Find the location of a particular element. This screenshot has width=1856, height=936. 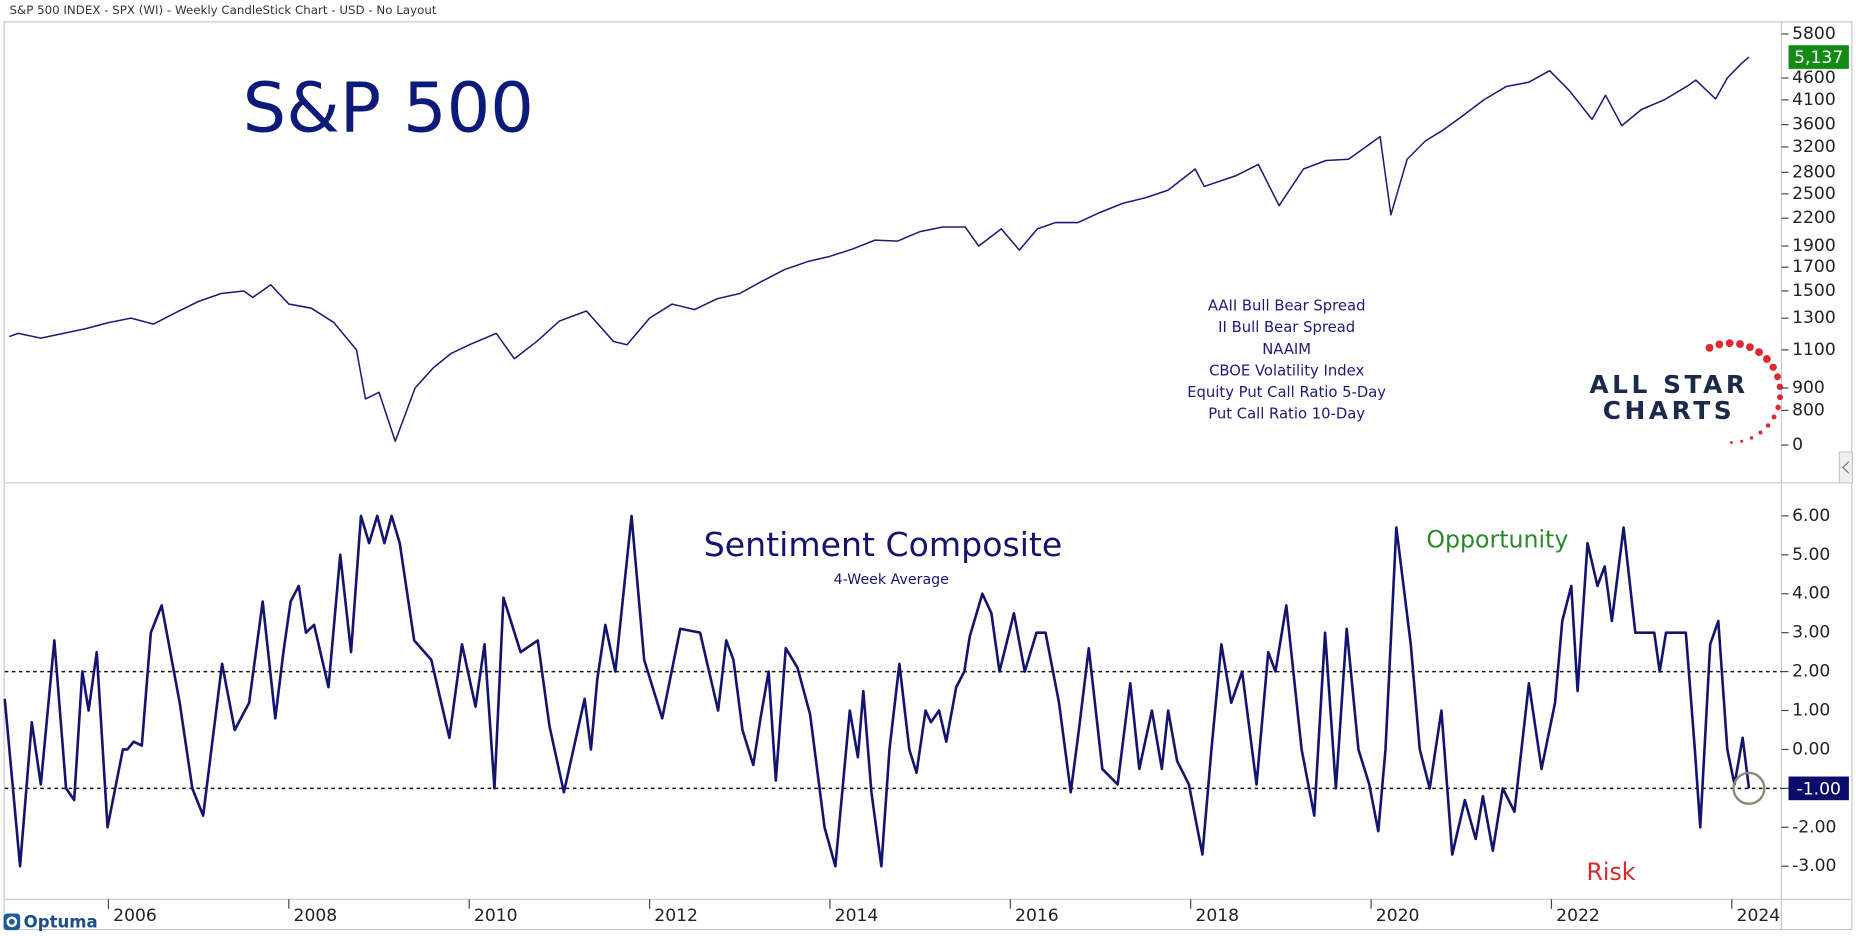

chart-title: Sentiment Composite is located at coordinates (883, 544).